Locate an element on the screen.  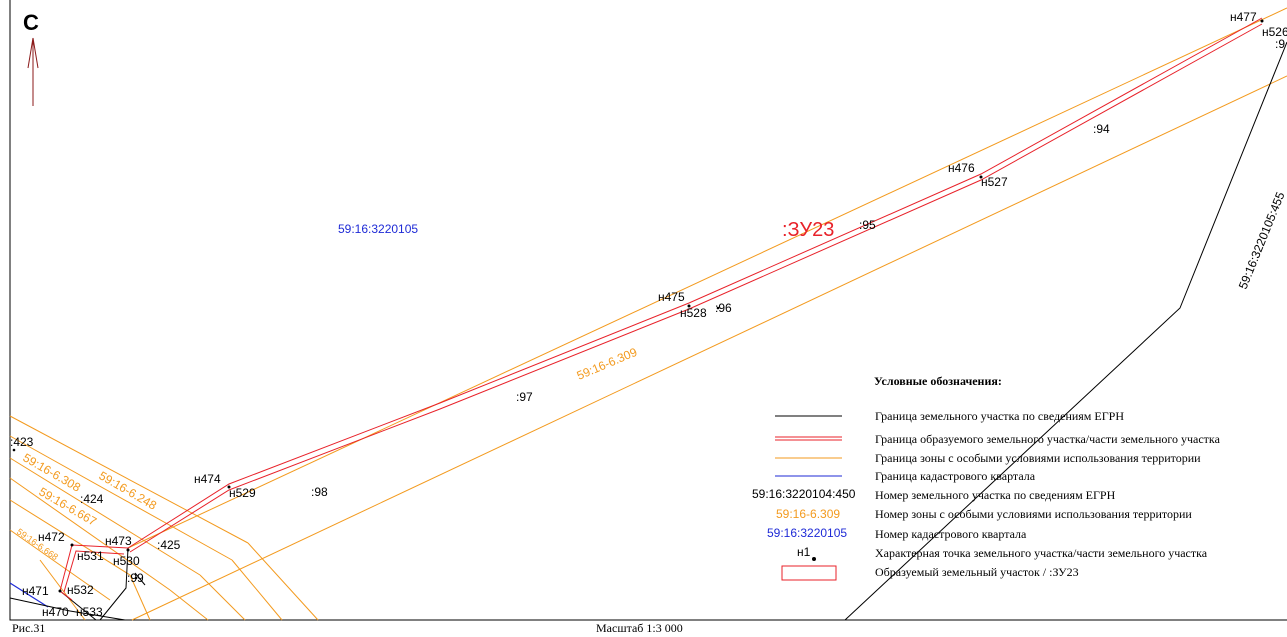
parcel-number: :423 is located at coordinates (22, 442).